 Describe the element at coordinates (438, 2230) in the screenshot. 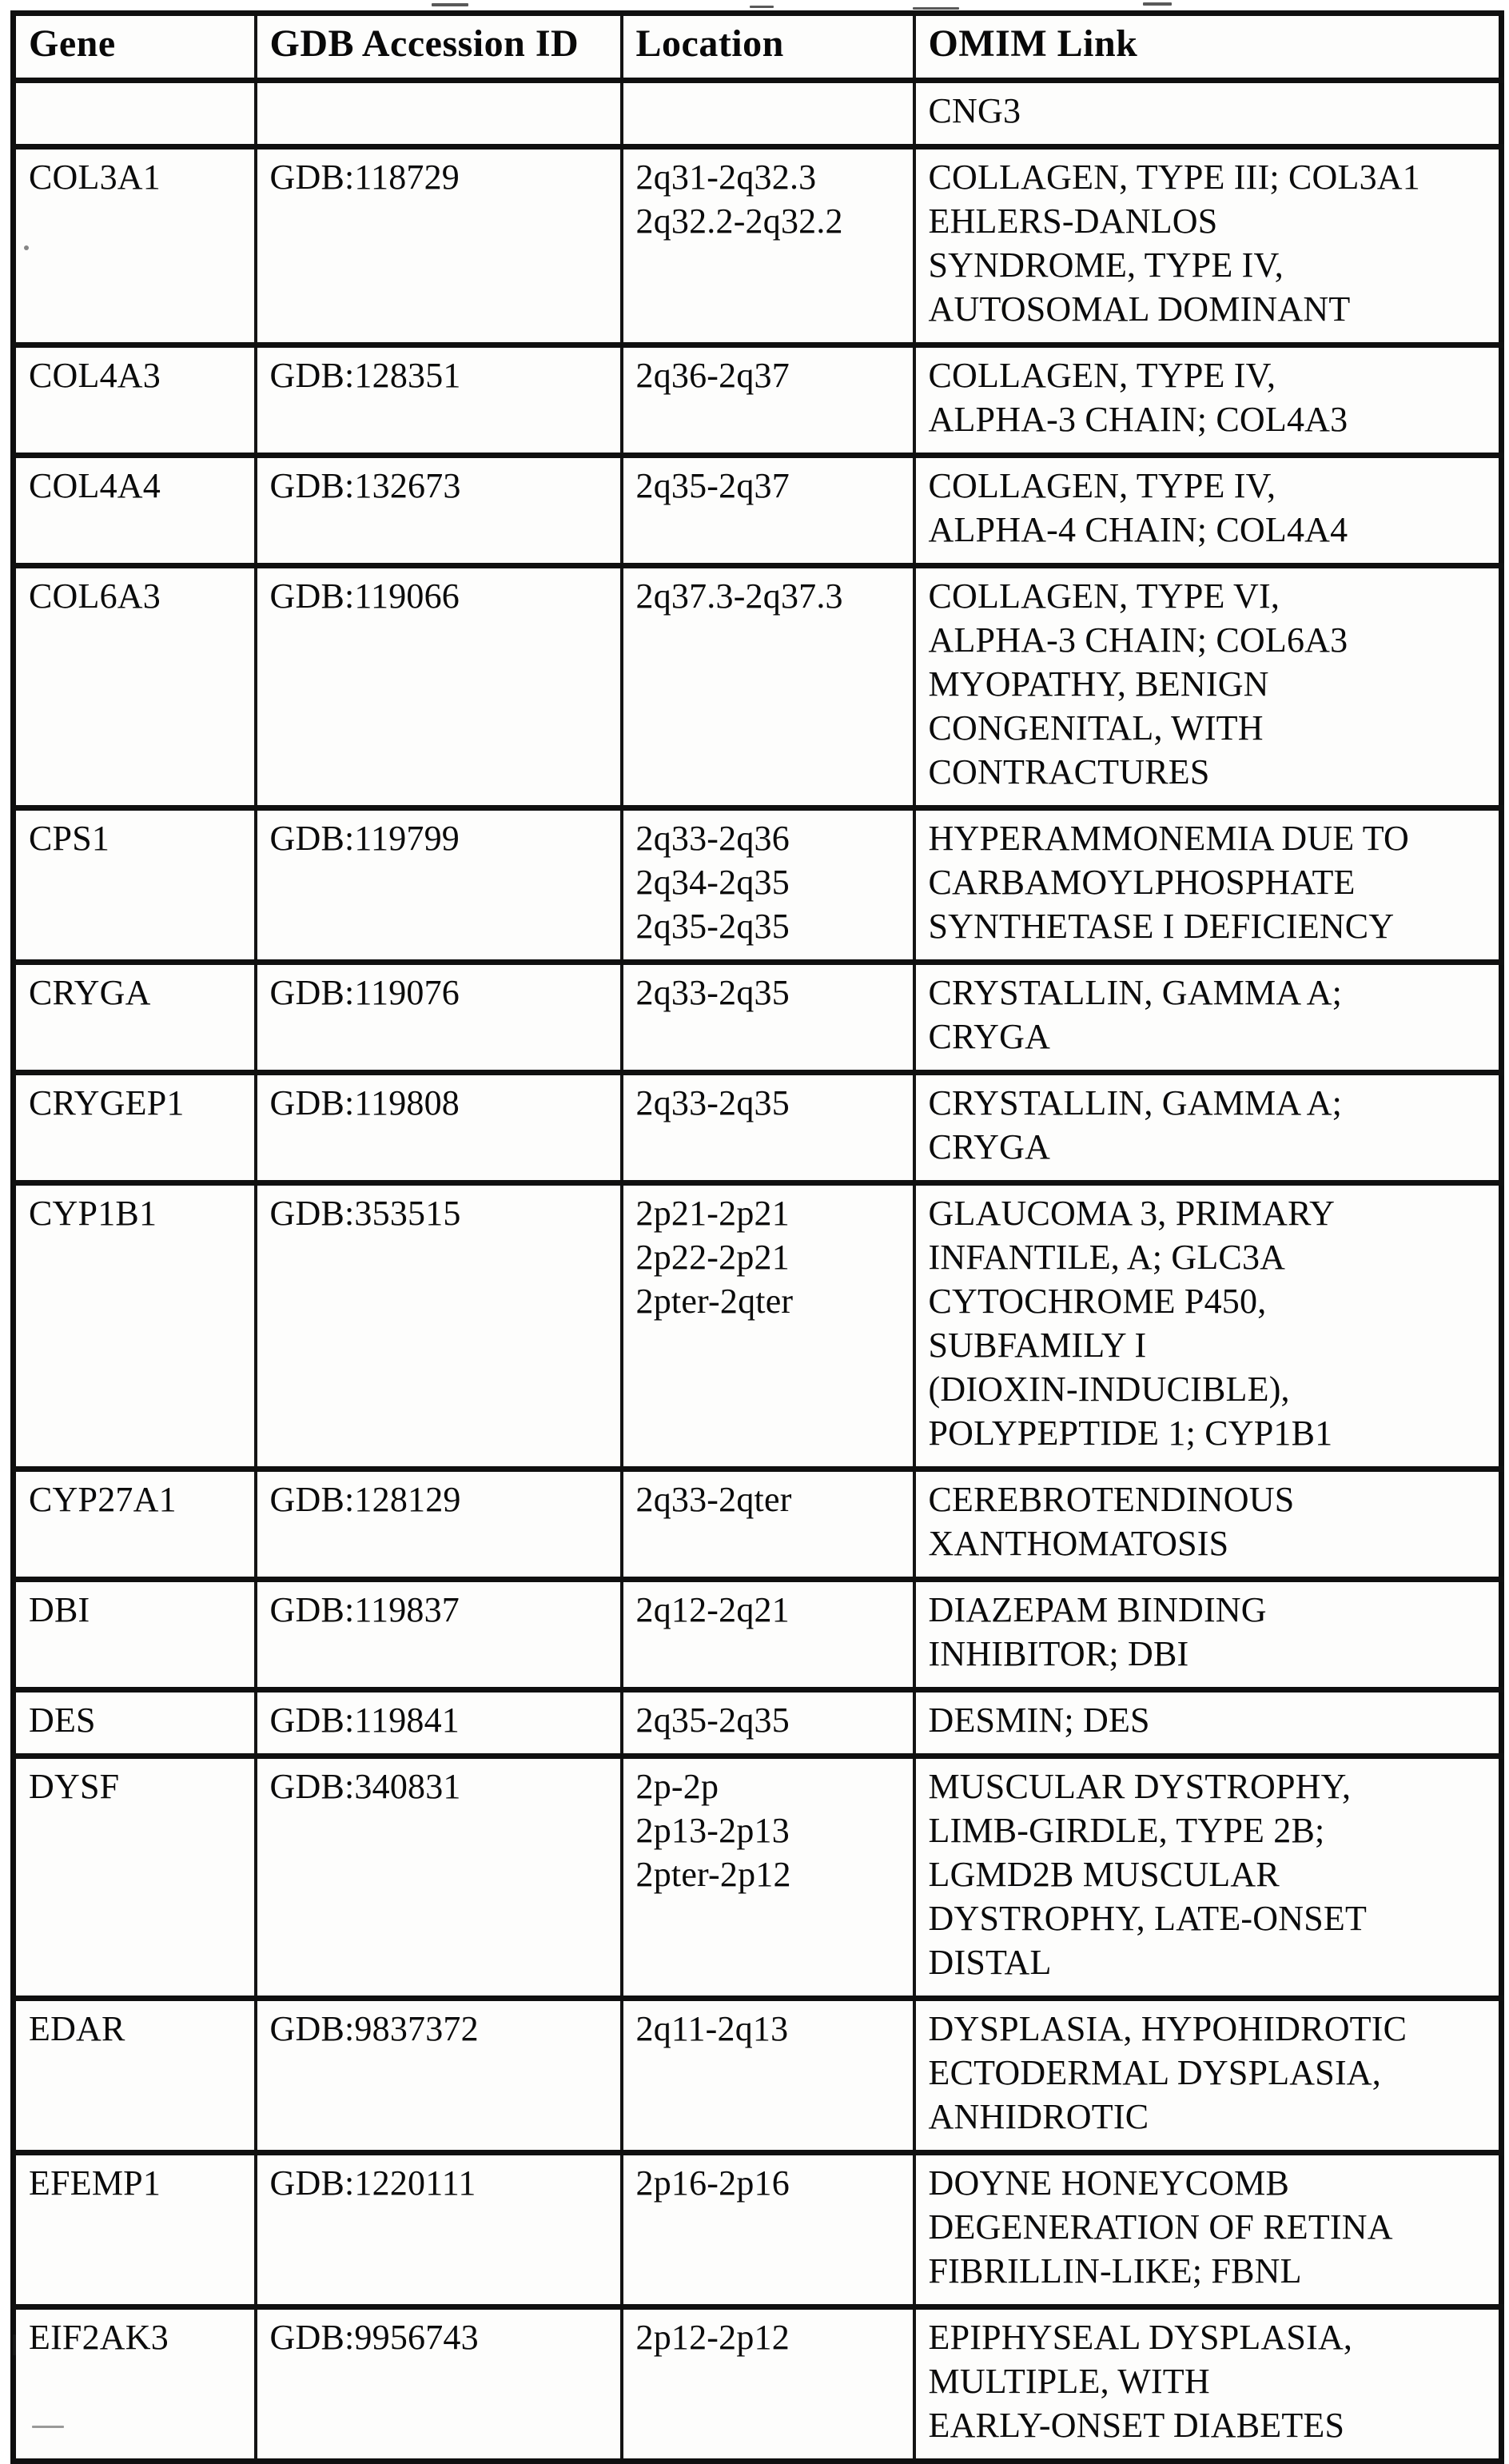

I see `gdb-accession-cell: GDB:1220111` at that location.